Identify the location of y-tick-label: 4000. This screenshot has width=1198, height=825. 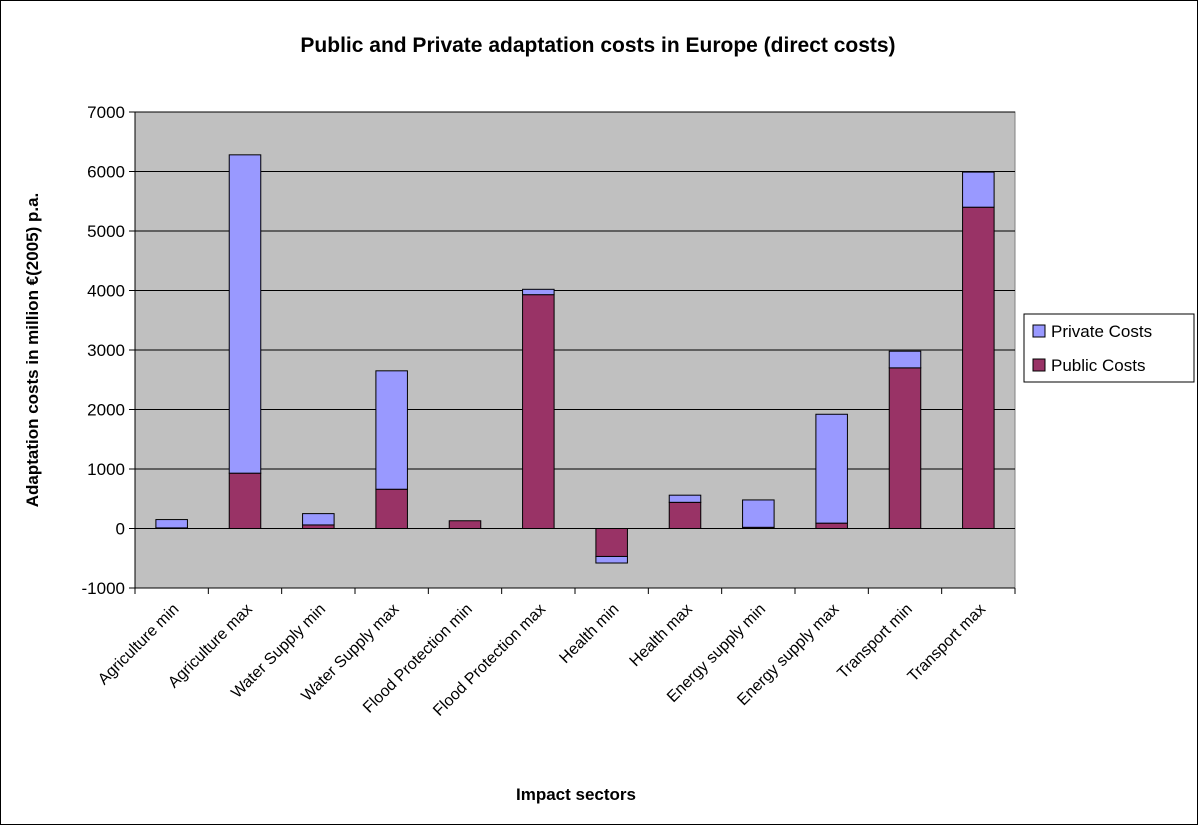
(106, 291).